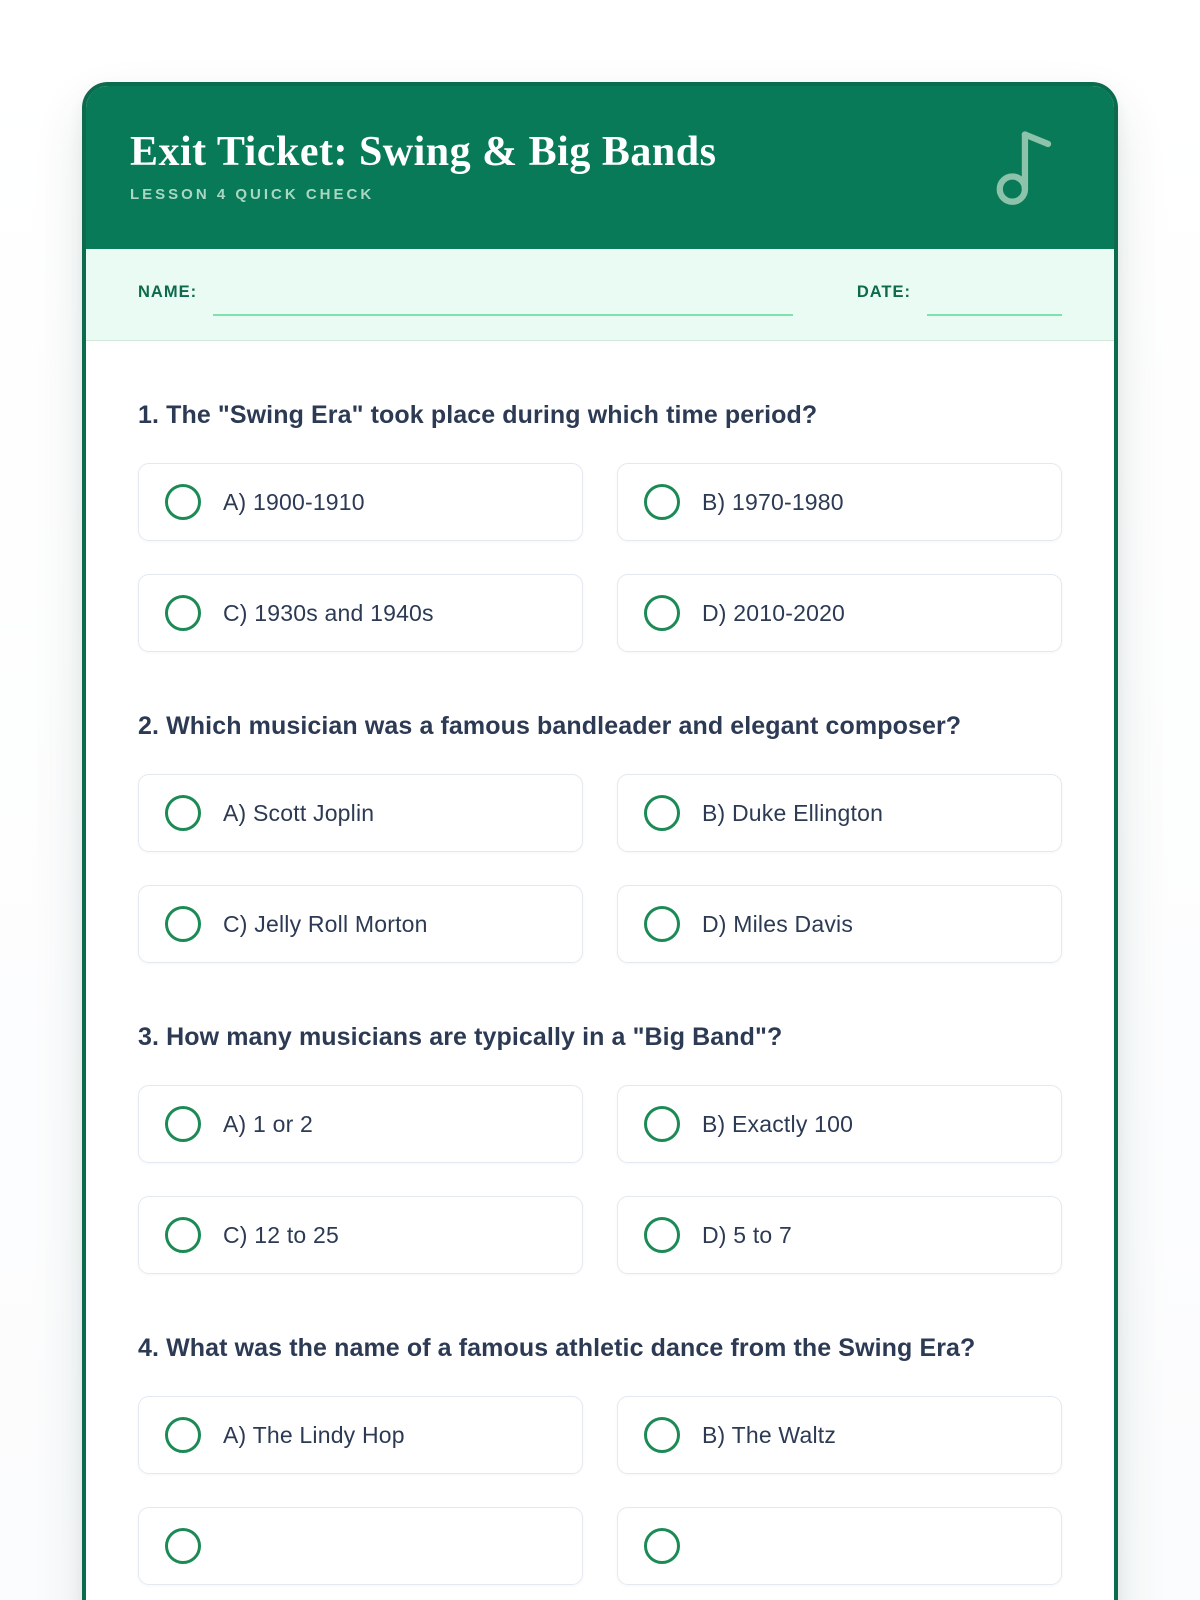  I want to click on option-label: C) Jelly Roll Morton, so click(325, 923).